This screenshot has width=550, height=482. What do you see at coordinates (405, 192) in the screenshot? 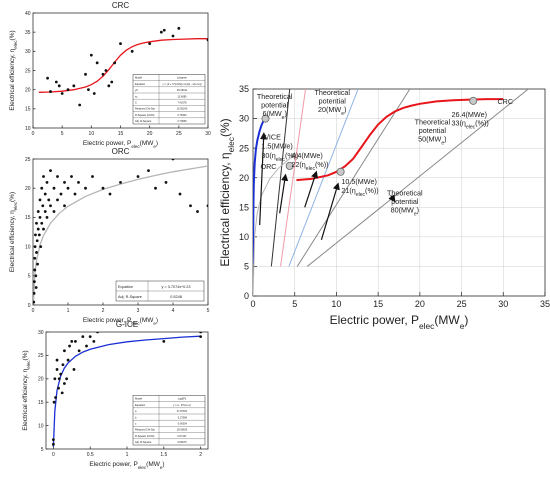
I see `annotation-potential-80-line1: Theoretical` at bounding box center [405, 192].